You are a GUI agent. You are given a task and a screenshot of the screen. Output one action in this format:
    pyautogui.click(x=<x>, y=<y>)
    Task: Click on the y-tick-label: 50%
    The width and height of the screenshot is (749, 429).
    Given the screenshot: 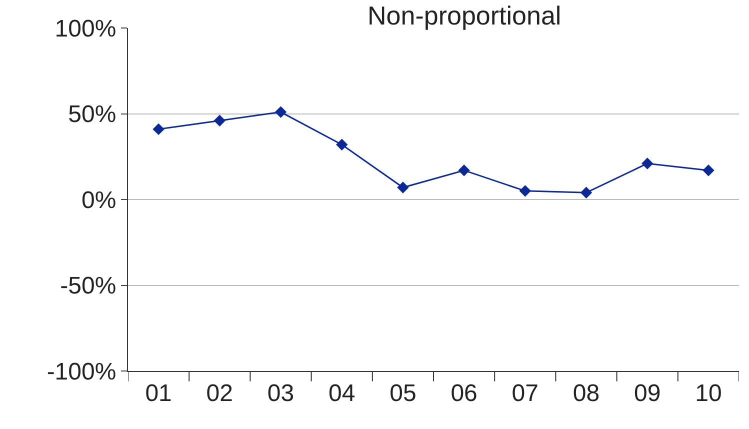 What is the action you would take?
    pyautogui.click(x=92, y=114)
    